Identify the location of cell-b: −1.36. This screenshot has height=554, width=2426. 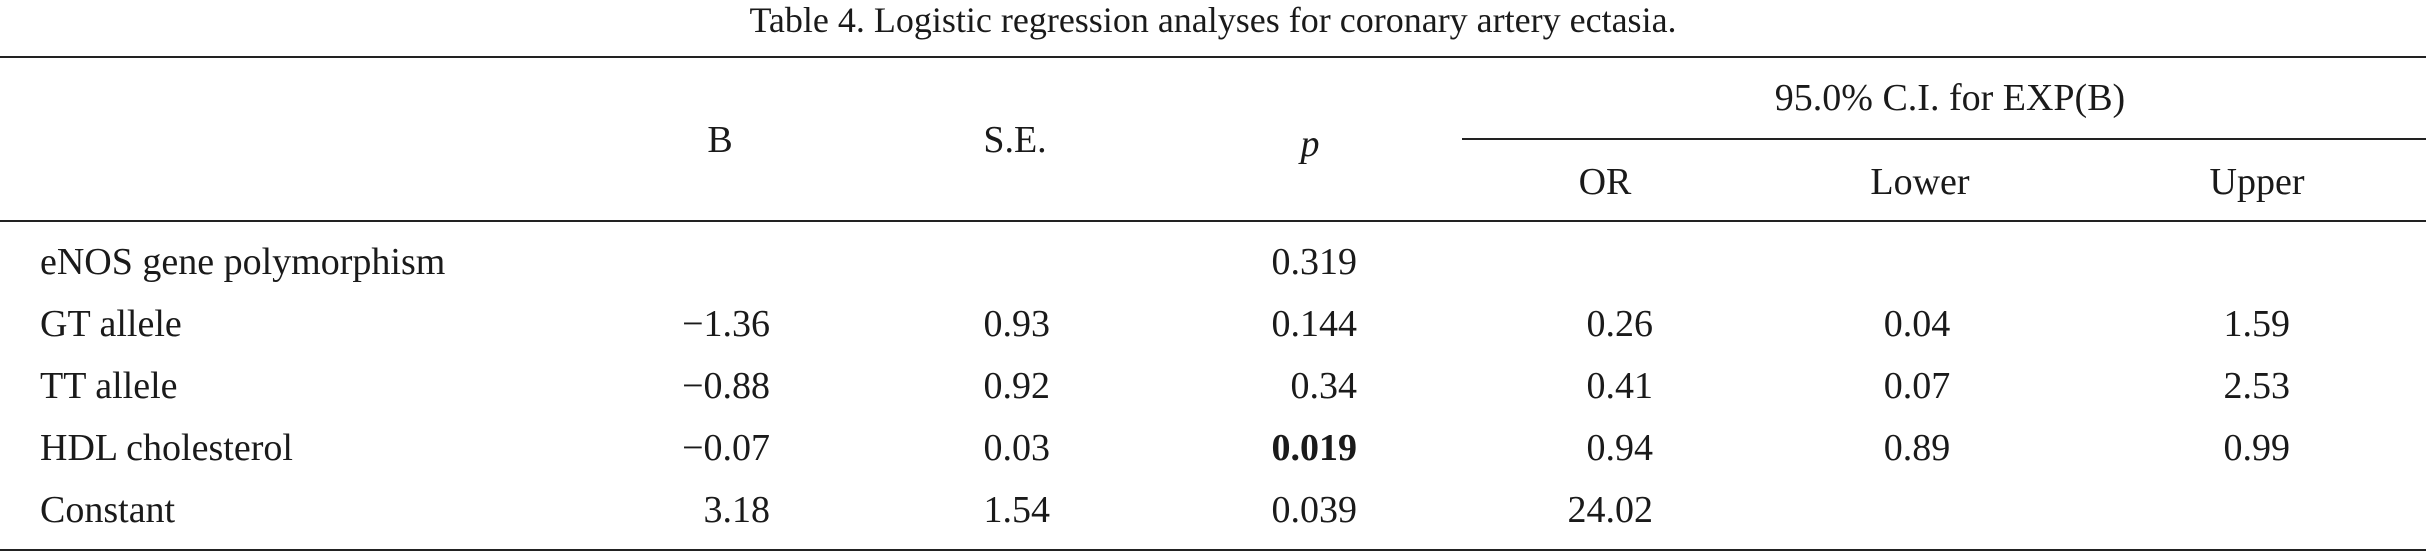
(726, 324).